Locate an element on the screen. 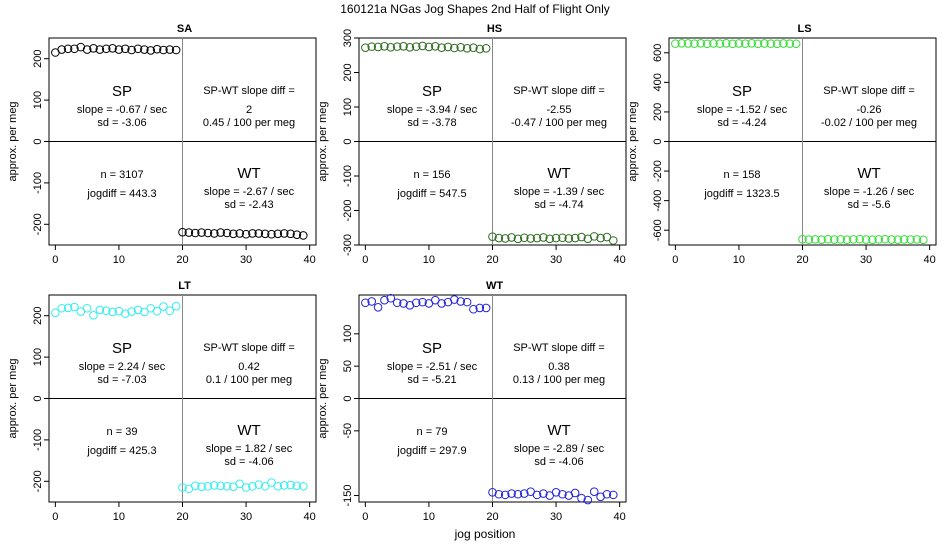 This screenshot has width=950, height=550. wt-label: WT is located at coordinates (558, 173).